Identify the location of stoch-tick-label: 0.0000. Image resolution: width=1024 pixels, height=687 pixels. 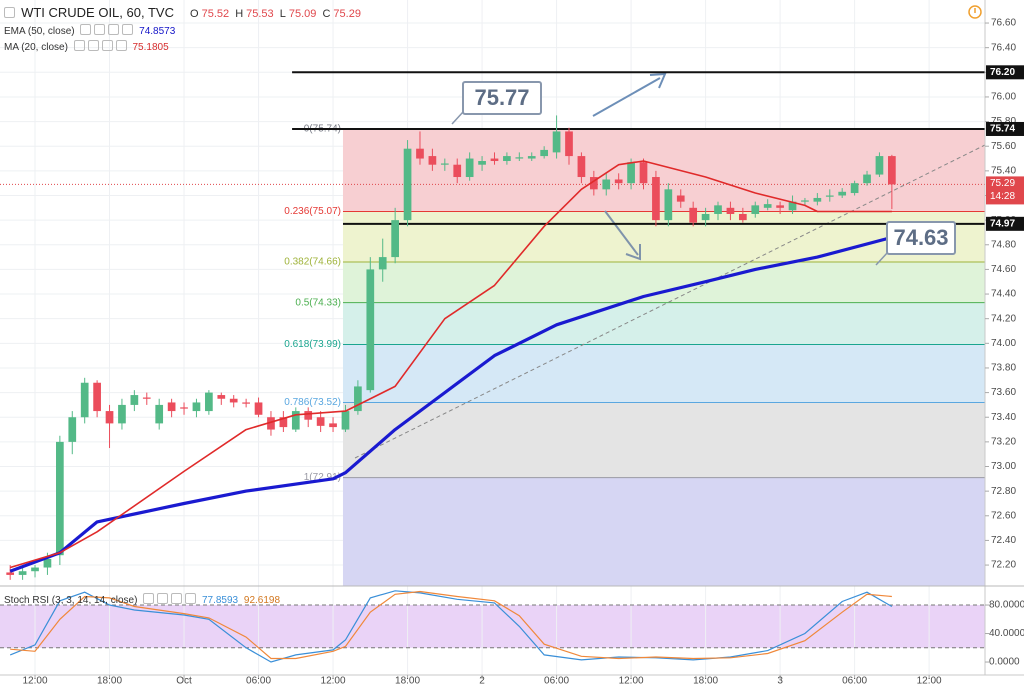
(1004, 662).